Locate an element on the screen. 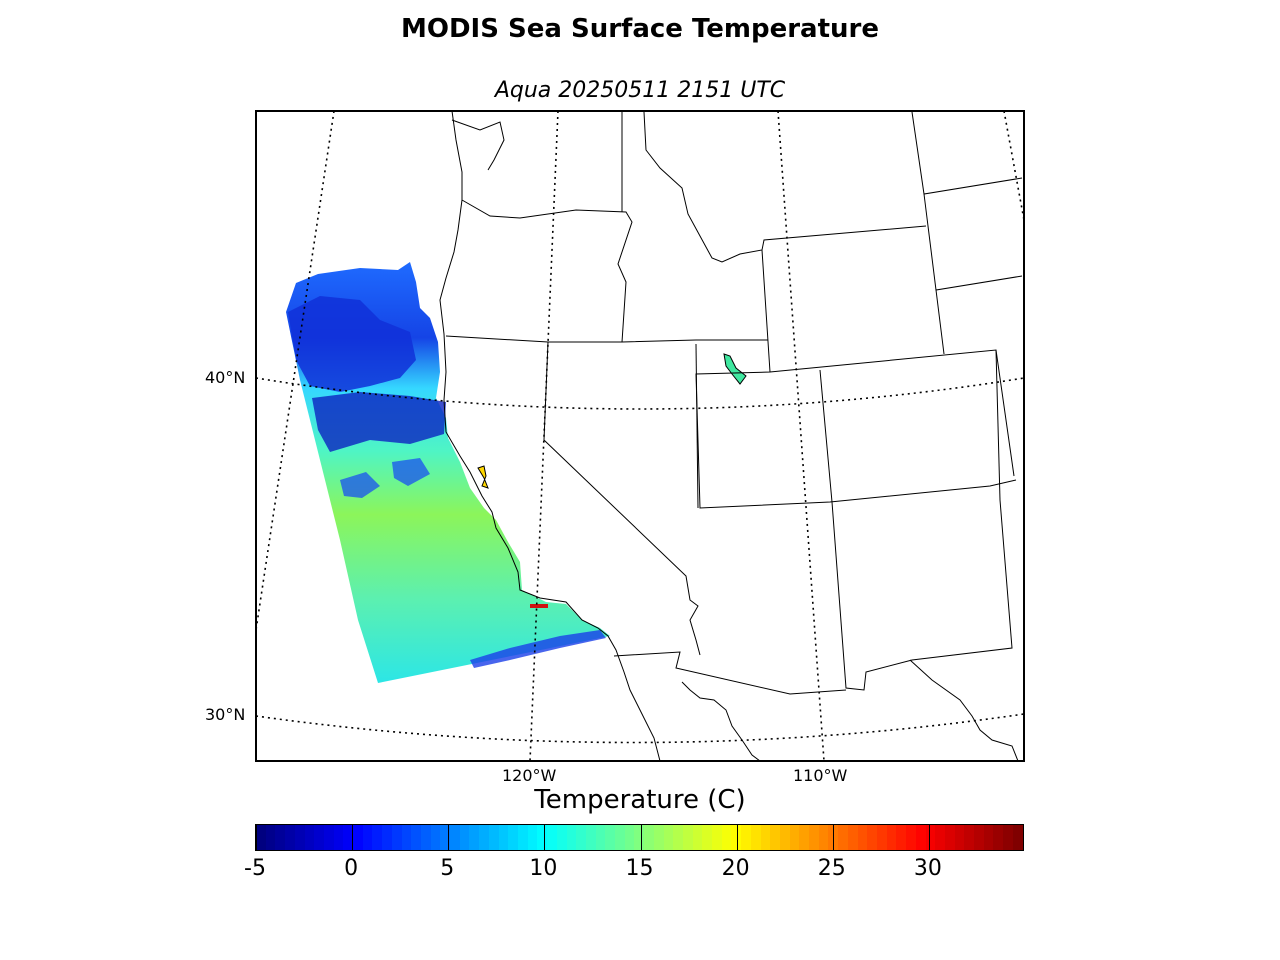 This screenshot has height=960, width=1280. colorbar-label: Temperature (C) is located at coordinates (640, 800).